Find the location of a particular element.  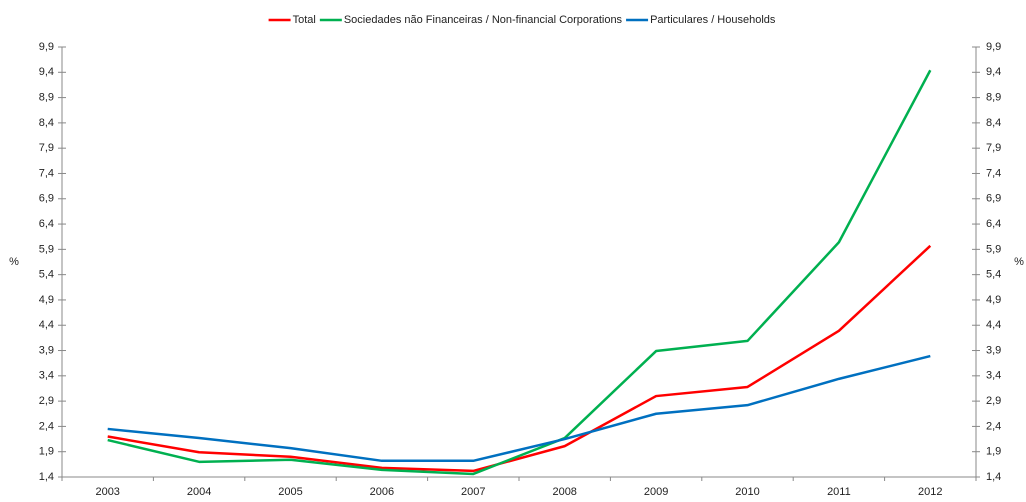

x-tick-label: 2004 is located at coordinates (199, 491).